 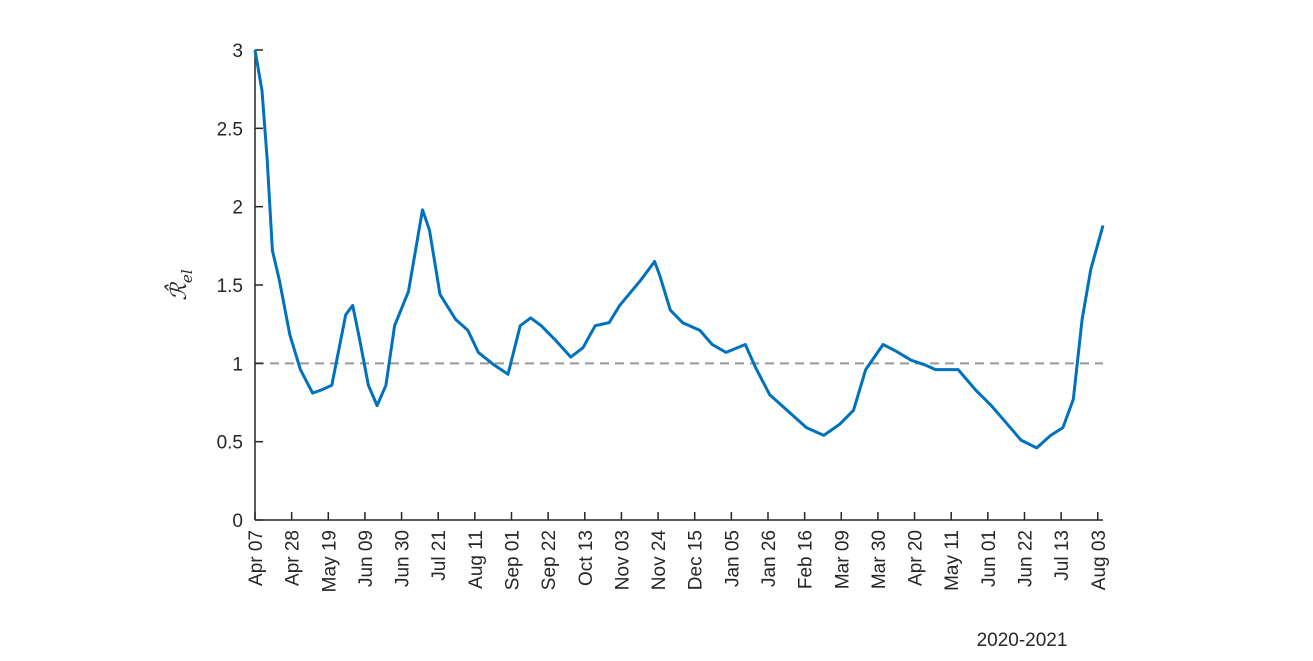 What do you see at coordinates (1062, 555) in the screenshot?
I see `x-tick-label: Jul 13` at bounding box center [1062, 555].